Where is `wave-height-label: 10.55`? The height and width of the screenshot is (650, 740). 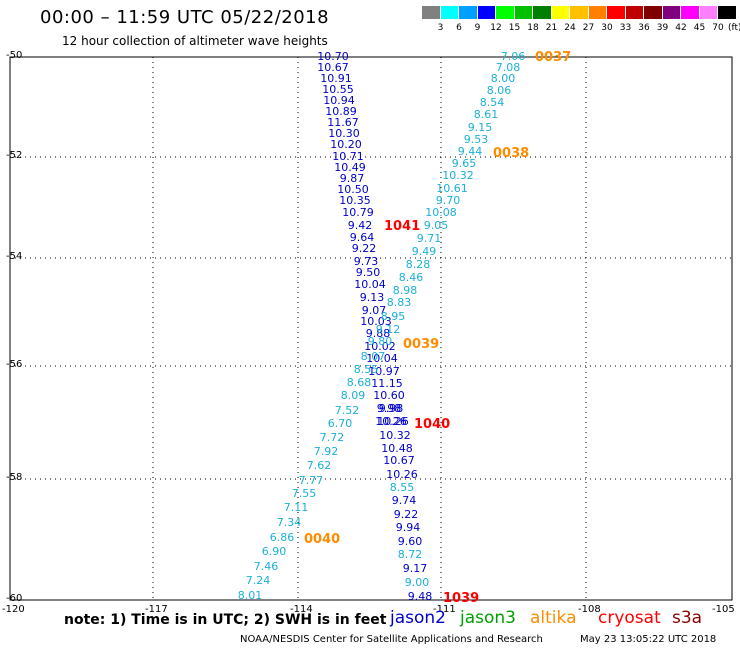
wave-height-label: 10.55 is located at coordinates (338, 89).